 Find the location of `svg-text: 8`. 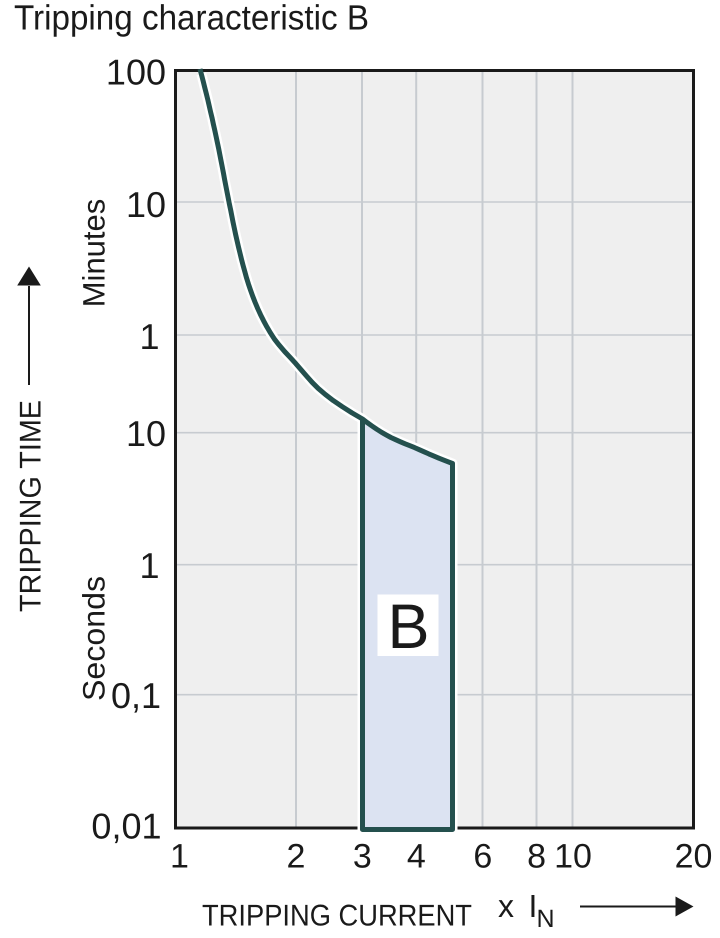

svg-text: 8 is located at coordinates (536, 857).